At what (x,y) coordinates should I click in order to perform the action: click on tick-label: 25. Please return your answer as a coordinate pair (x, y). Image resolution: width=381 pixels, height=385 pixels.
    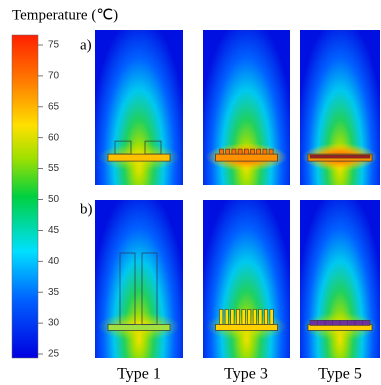
    Looking at the image, I should click on (54, 354).